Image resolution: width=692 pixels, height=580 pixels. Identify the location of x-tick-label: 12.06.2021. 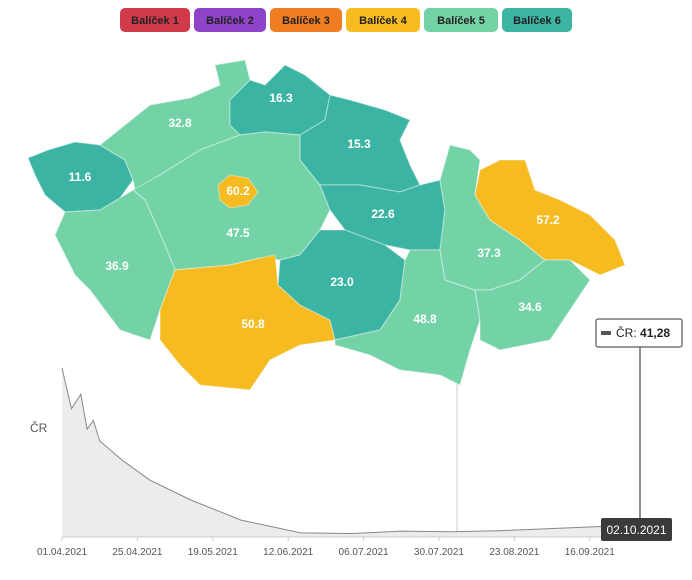
(288, 552).